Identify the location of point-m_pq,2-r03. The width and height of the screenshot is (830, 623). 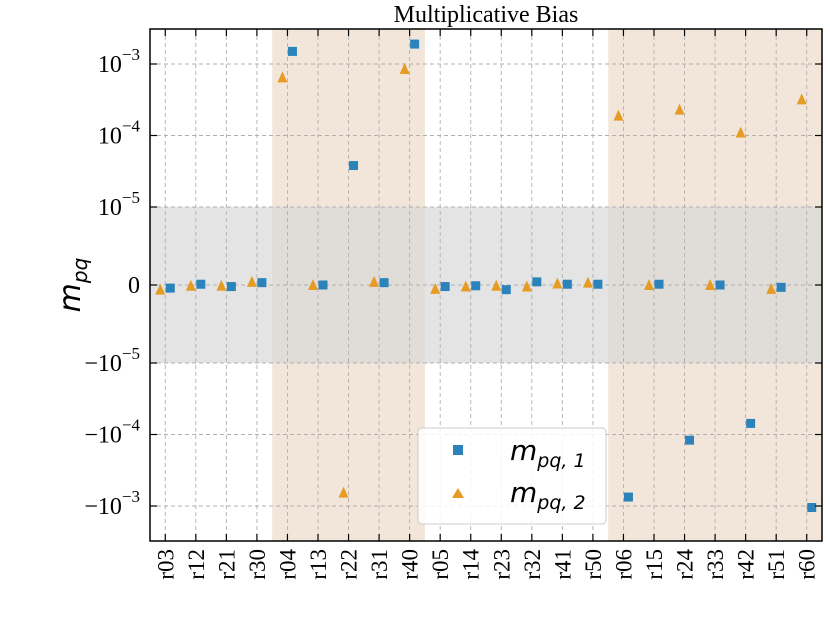
(160, 289).